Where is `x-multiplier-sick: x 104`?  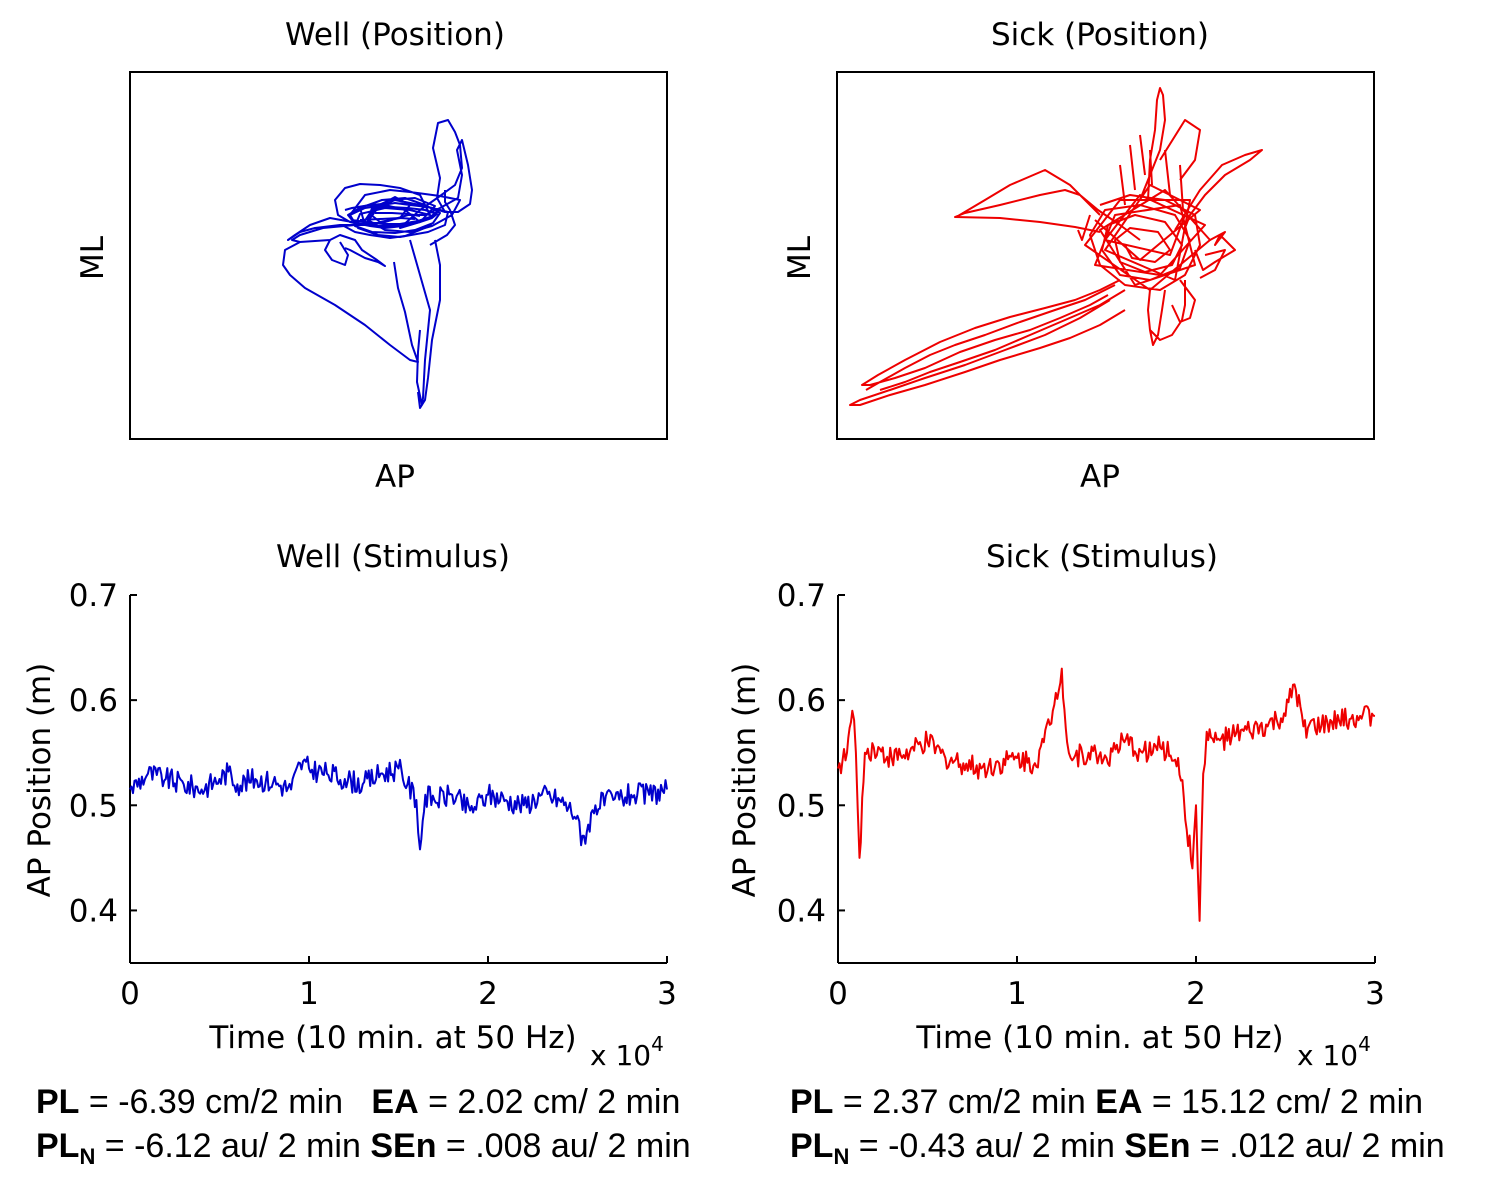
x-multiplier-sick: x 104 is located at coordinates (1334, 1052).